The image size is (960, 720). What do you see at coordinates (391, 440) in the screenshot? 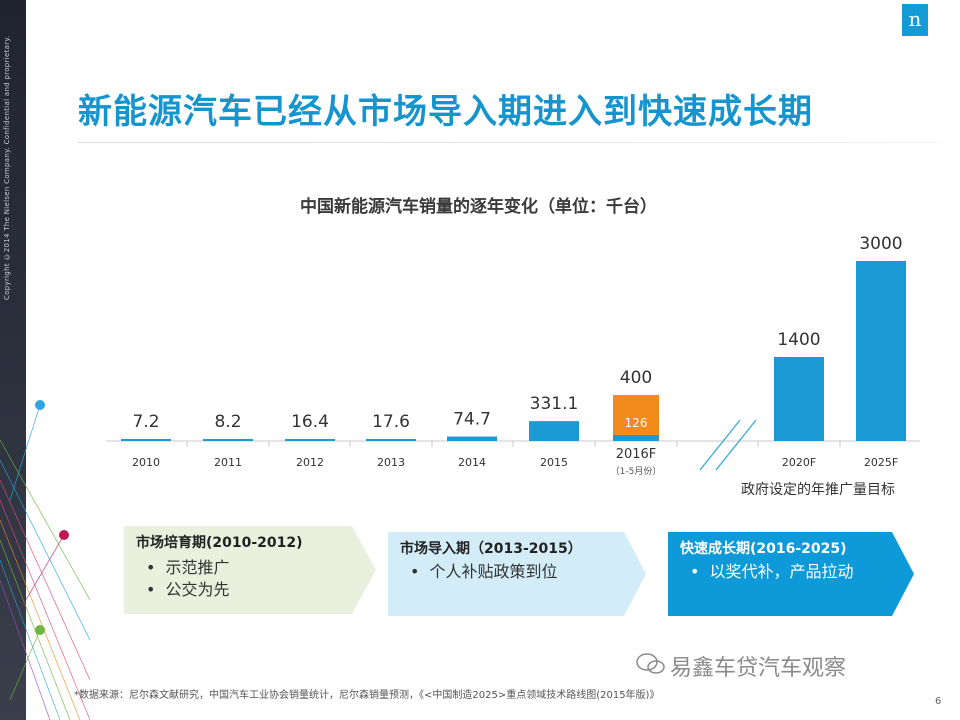
I see `bar-2013` at bounding box center [391, 440].